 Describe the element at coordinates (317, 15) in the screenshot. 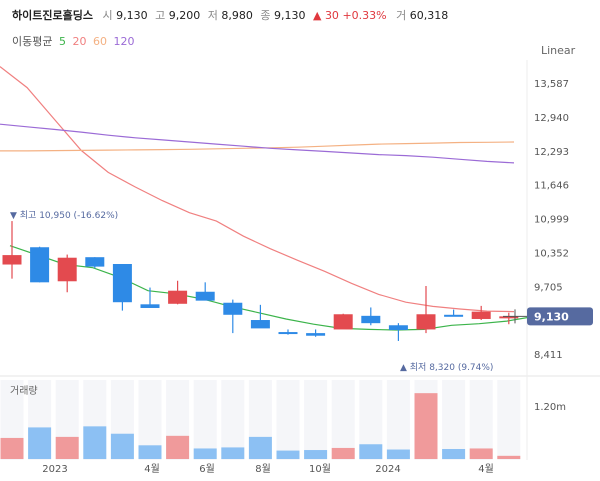

I see `change-arrow-icon: ▲` at that location.